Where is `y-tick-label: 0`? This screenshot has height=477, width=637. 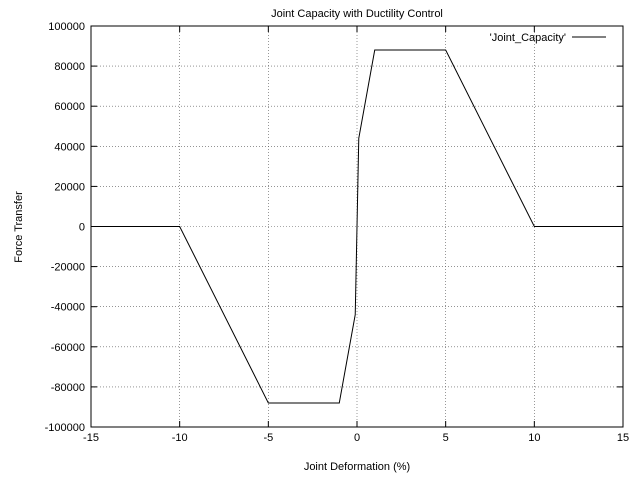
y-tick-label: 0 is located at coordinates (82, 228).